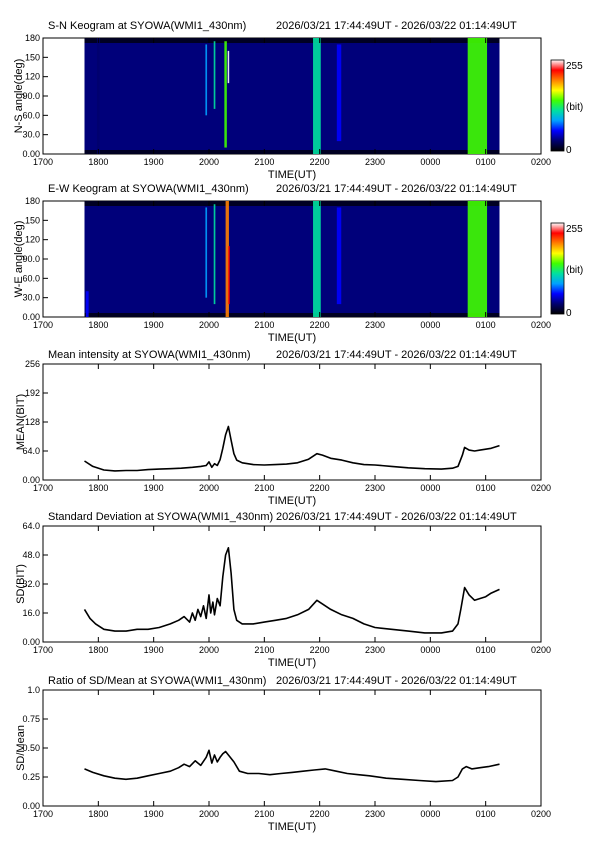 The image size is (595, 842). What do you see at coordinates (574, 66) in the screenshot?
I see `colorbar-max-label: 255` at bounding box center [574, 66].